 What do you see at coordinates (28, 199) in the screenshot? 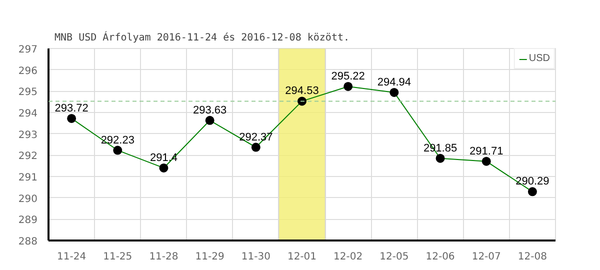
I see `y-tick-label: 290` at bounding box center [28, 199].